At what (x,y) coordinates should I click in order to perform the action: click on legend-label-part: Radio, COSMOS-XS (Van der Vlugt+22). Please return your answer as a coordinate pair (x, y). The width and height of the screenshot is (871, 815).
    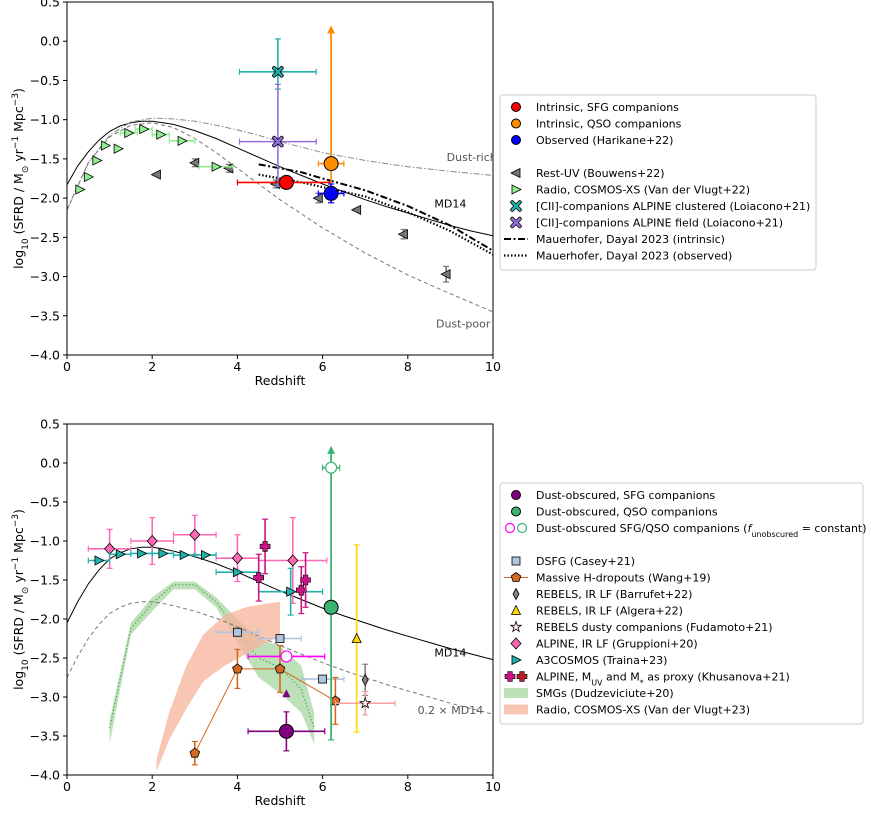
    Looking at the image, I should click on (643, 190).